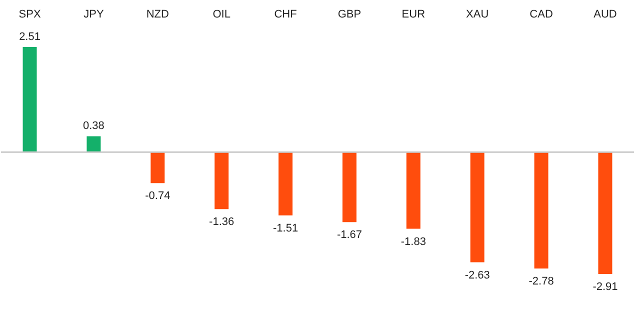 The image size is (636, 323). I want to click on data-label: -1.36, so click(221, 222).